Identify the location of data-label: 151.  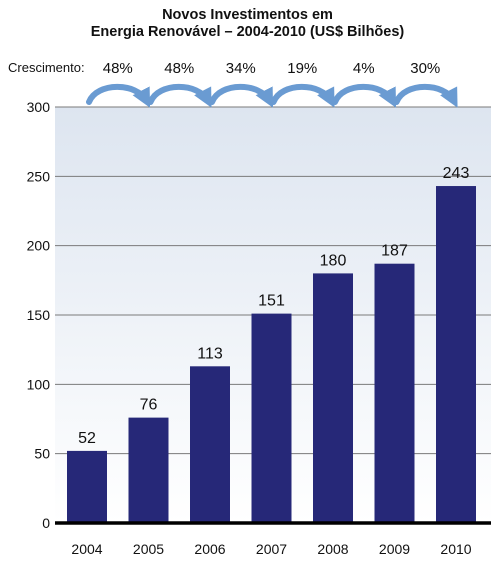
(271, 301).